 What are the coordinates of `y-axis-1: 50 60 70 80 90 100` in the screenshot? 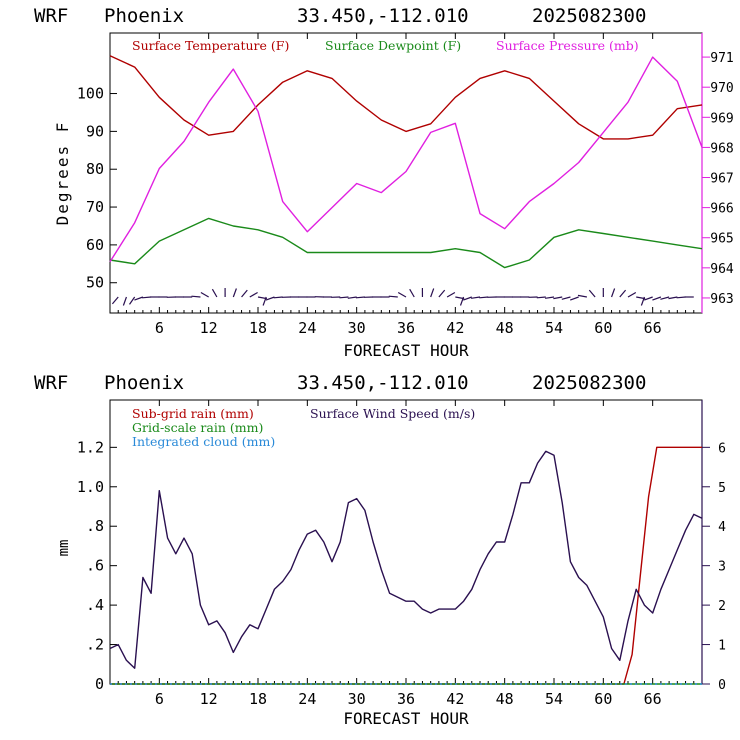 It's located at (97, 188).